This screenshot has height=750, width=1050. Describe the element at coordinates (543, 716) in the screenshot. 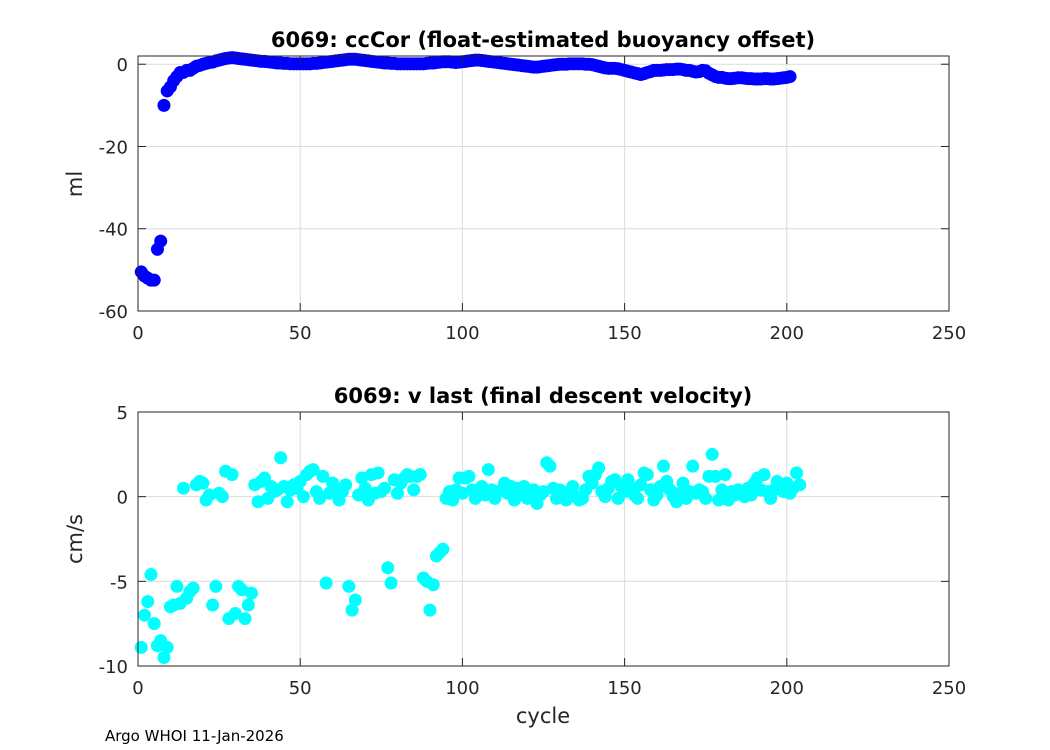

I see `x-axis-label: cycle` at that location.